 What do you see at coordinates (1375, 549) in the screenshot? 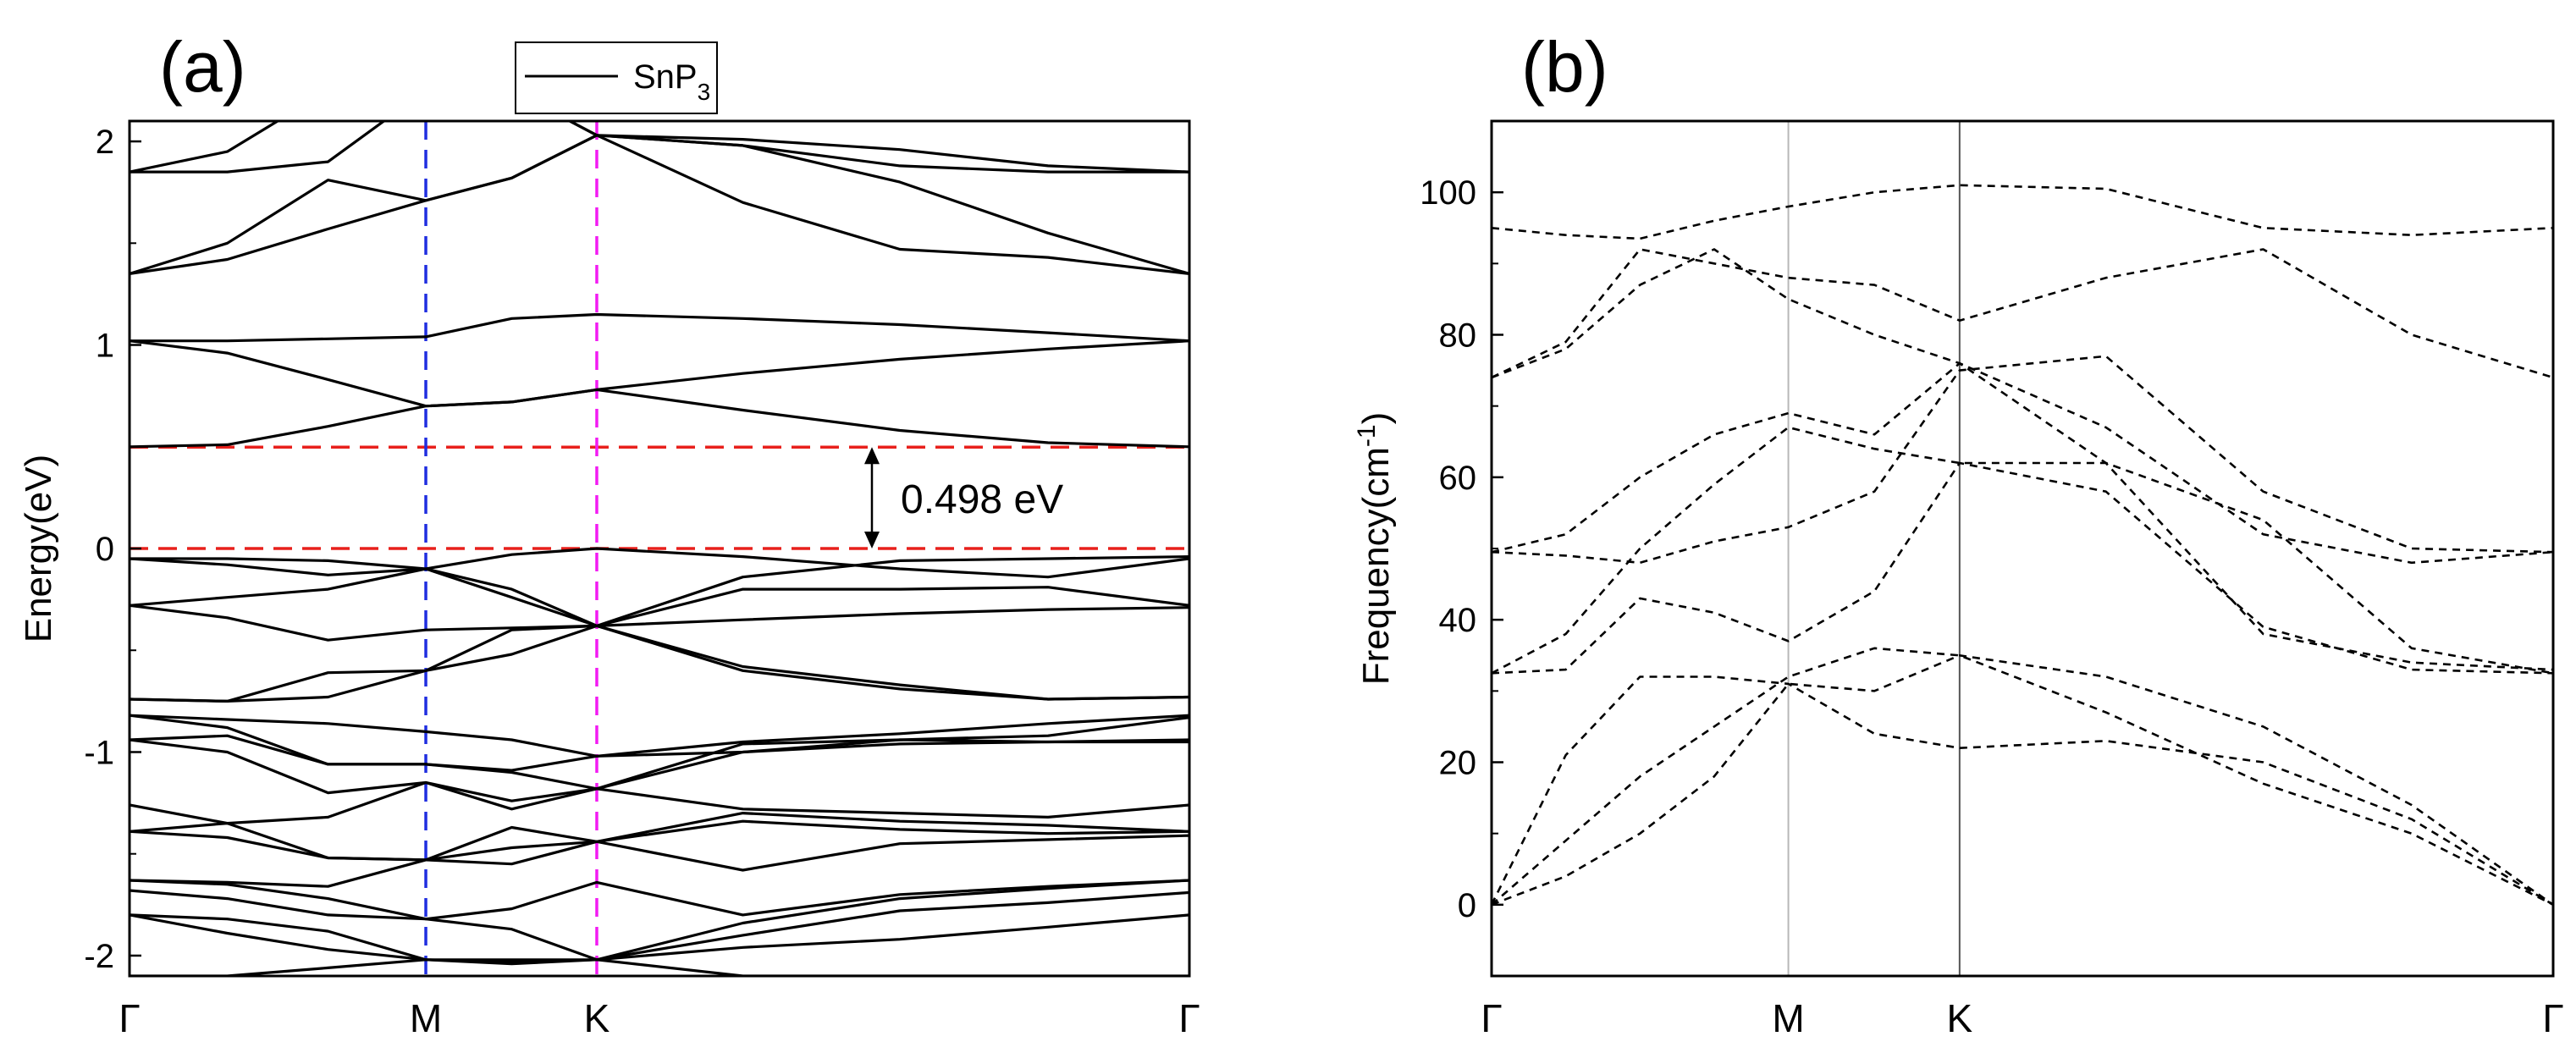
I see `y-axis-label-b: Frequency(cm-1)` at bounding box center [1375, 549].